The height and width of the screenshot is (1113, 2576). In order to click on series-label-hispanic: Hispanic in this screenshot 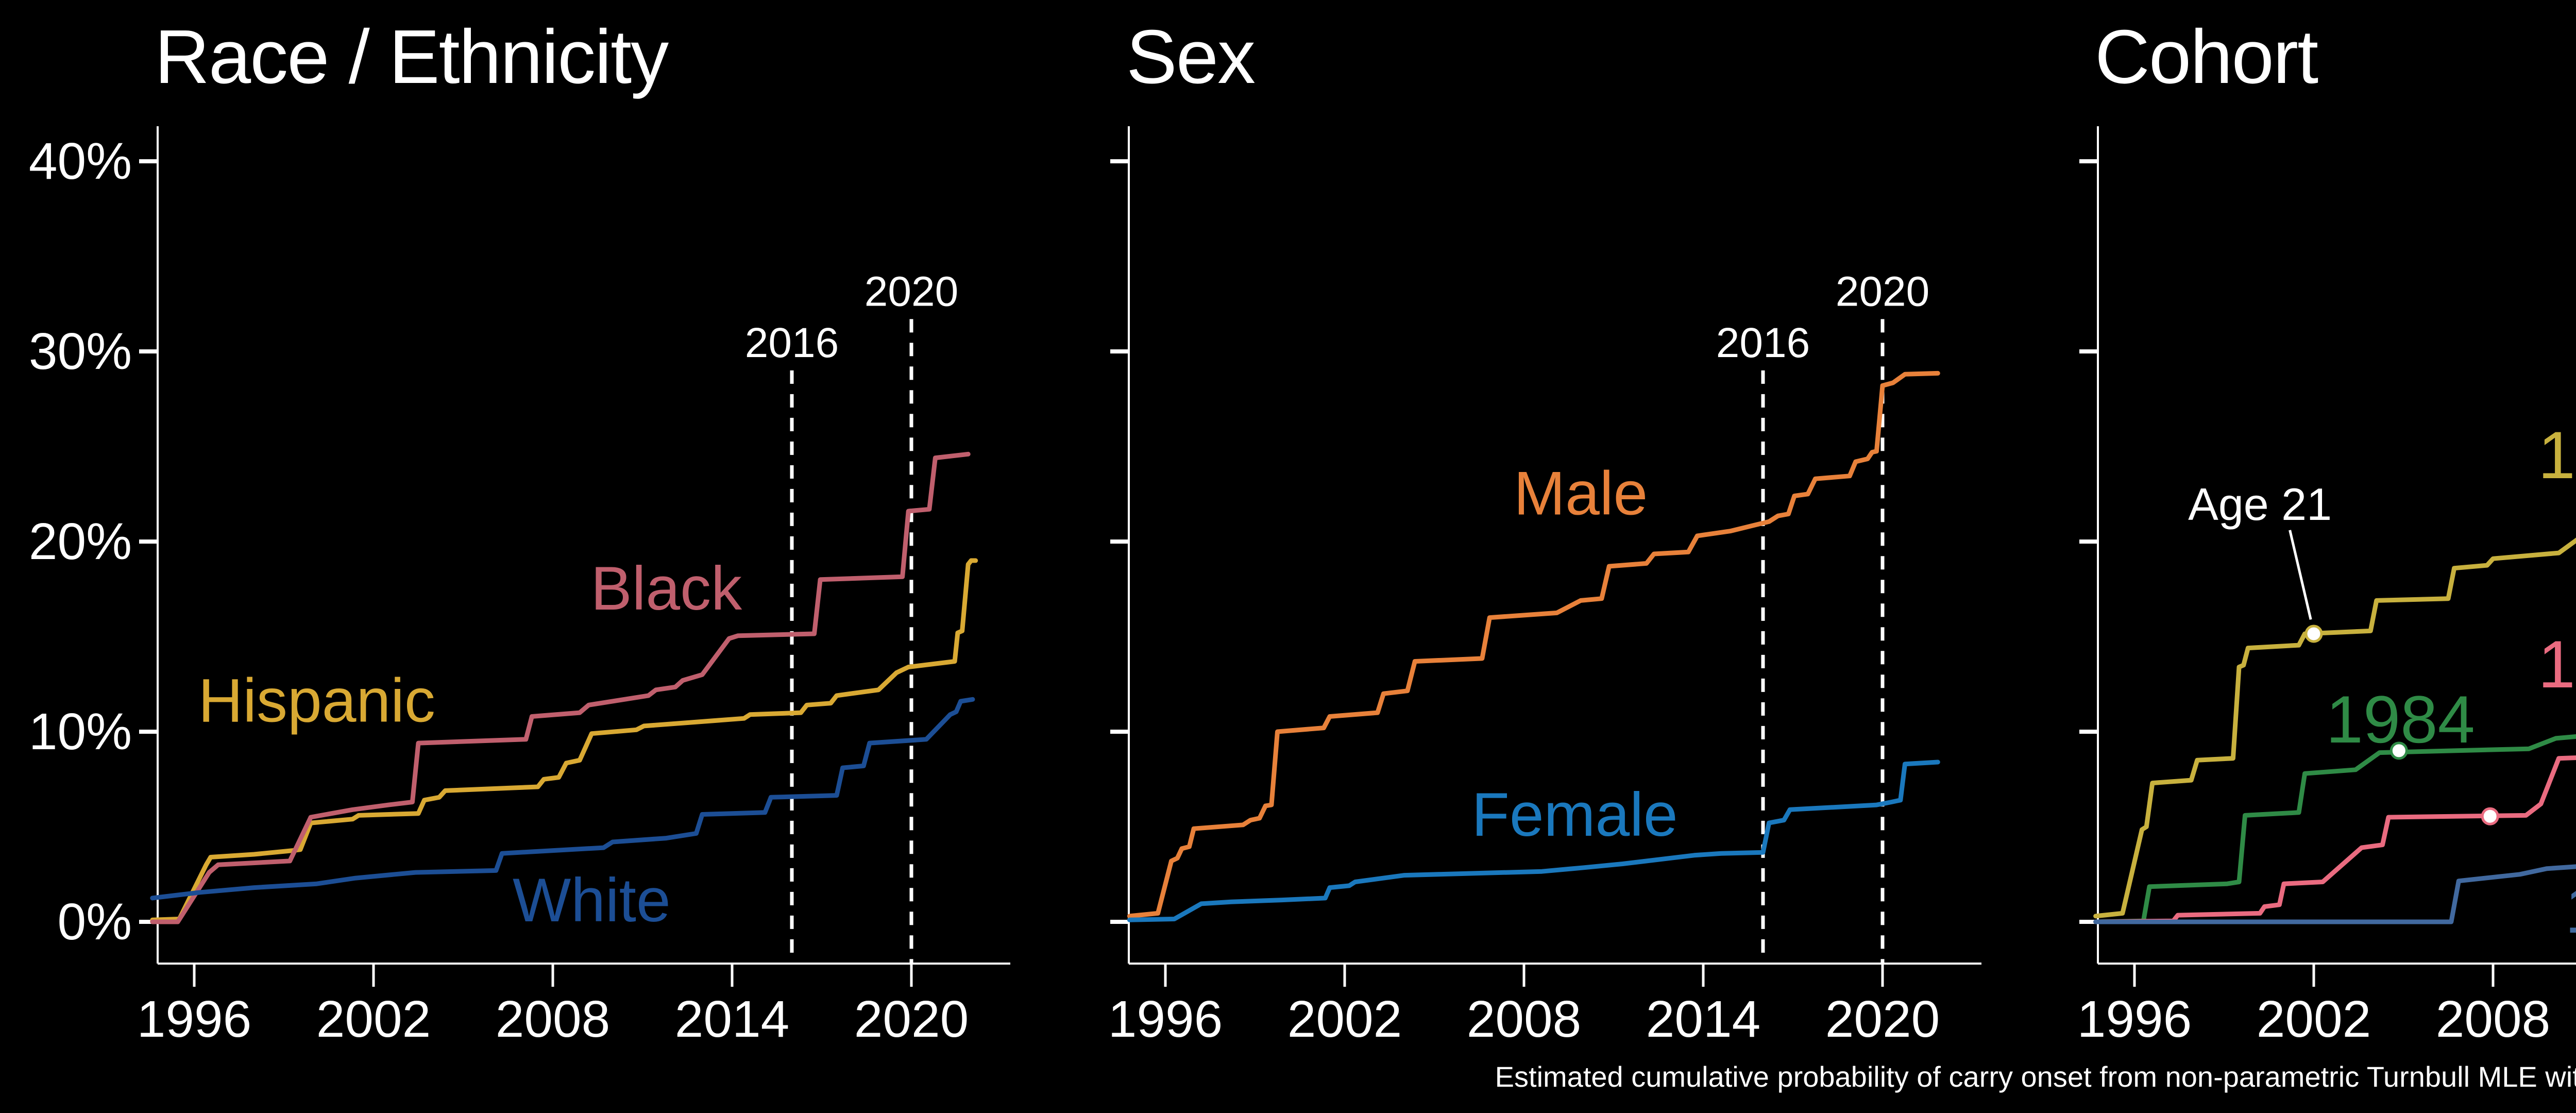, I will do `click(316, 700)`.